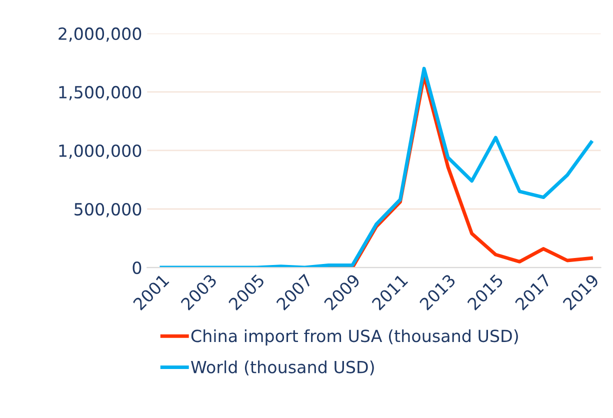 Image resolution: width=613 pixels, height=418 pixels. Describe the element at coordinates (282, 368) in the screenshot. I see `legend-label: World (thousand USD)` at that location.